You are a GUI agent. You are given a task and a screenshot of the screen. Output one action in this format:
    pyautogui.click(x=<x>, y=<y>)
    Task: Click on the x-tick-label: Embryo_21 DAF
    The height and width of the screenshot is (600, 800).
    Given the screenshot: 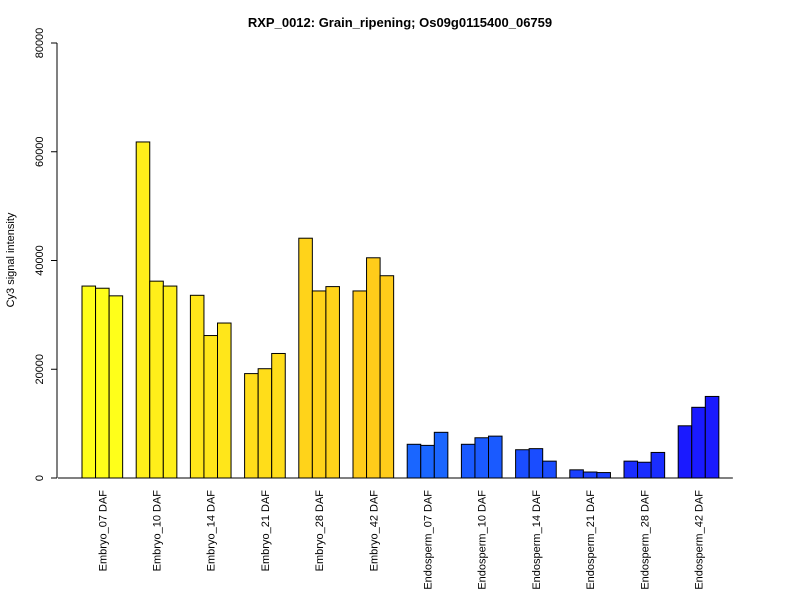 What is the action you would take?
    pyautogui.click(x=266, y=531)
    